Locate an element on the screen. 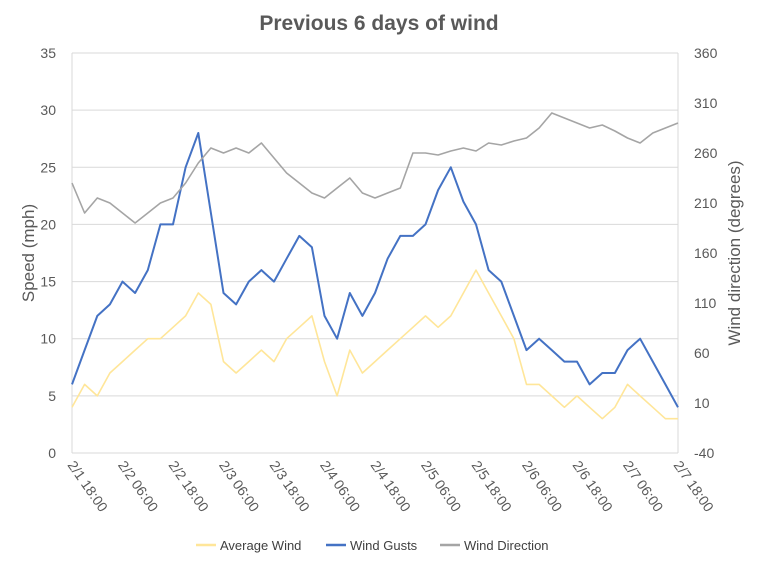 The image size is (758, 564). y2-tick-label: 210 is located at coordinates (706, 203).